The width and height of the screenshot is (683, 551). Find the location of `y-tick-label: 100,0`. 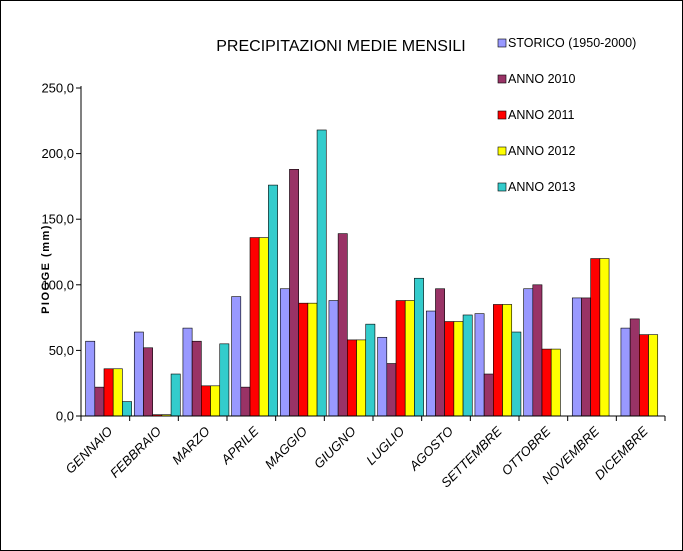

y-tick-label: 100,0 is located at coordinates (57, 284).